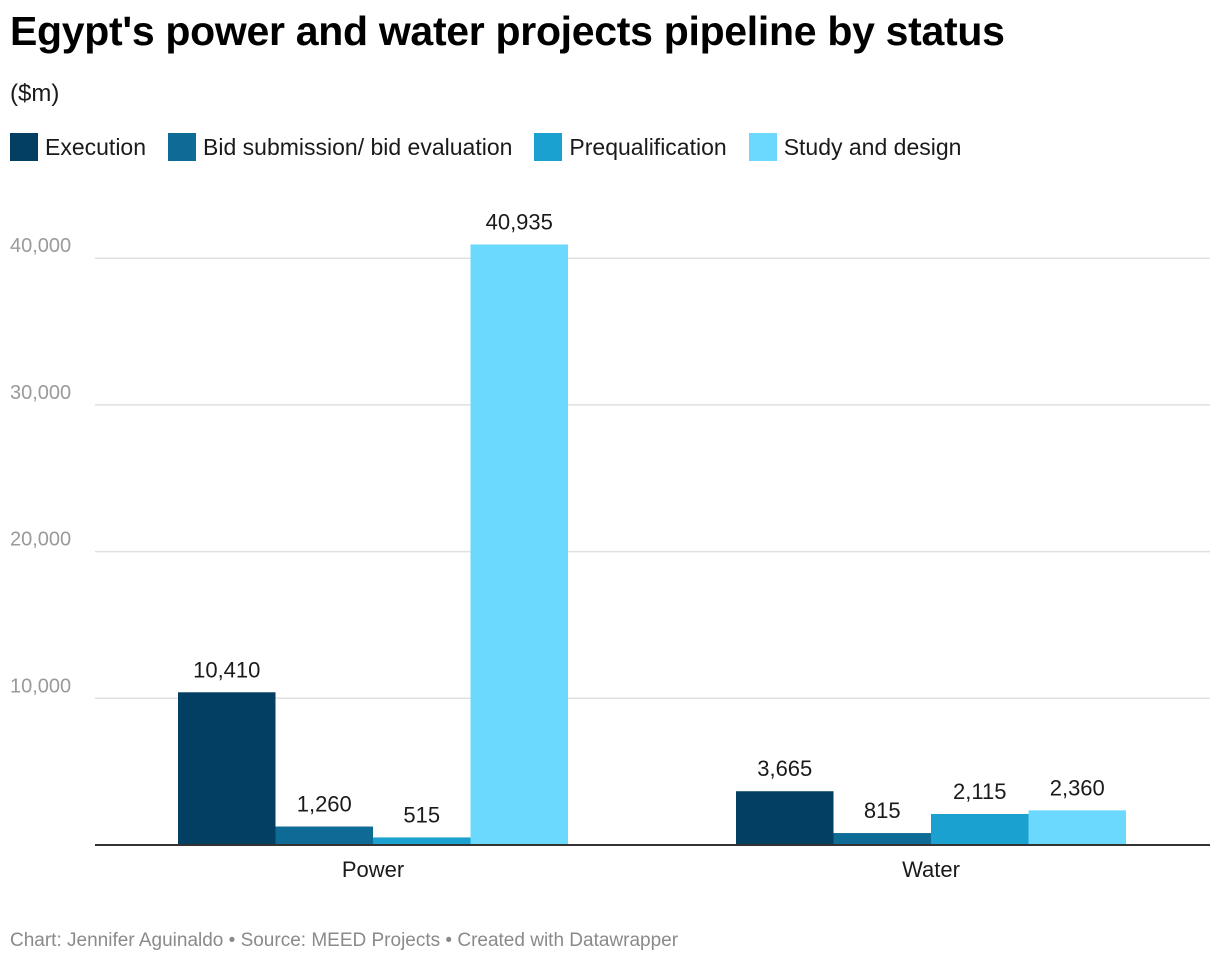 The width and height of the screenshot is (1220, 968). Describe the element at coordinates (548, 147) in the screenshot. I see `legend-swatch-prequalification` at that location.